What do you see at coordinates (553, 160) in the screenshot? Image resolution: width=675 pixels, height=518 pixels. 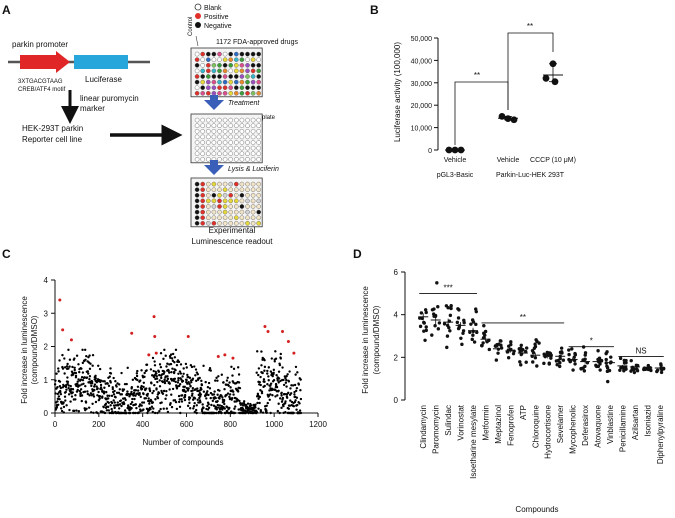 I see `chart-b-xtick-label: CCCP (10 μM)` at bounding box center [553, 160].